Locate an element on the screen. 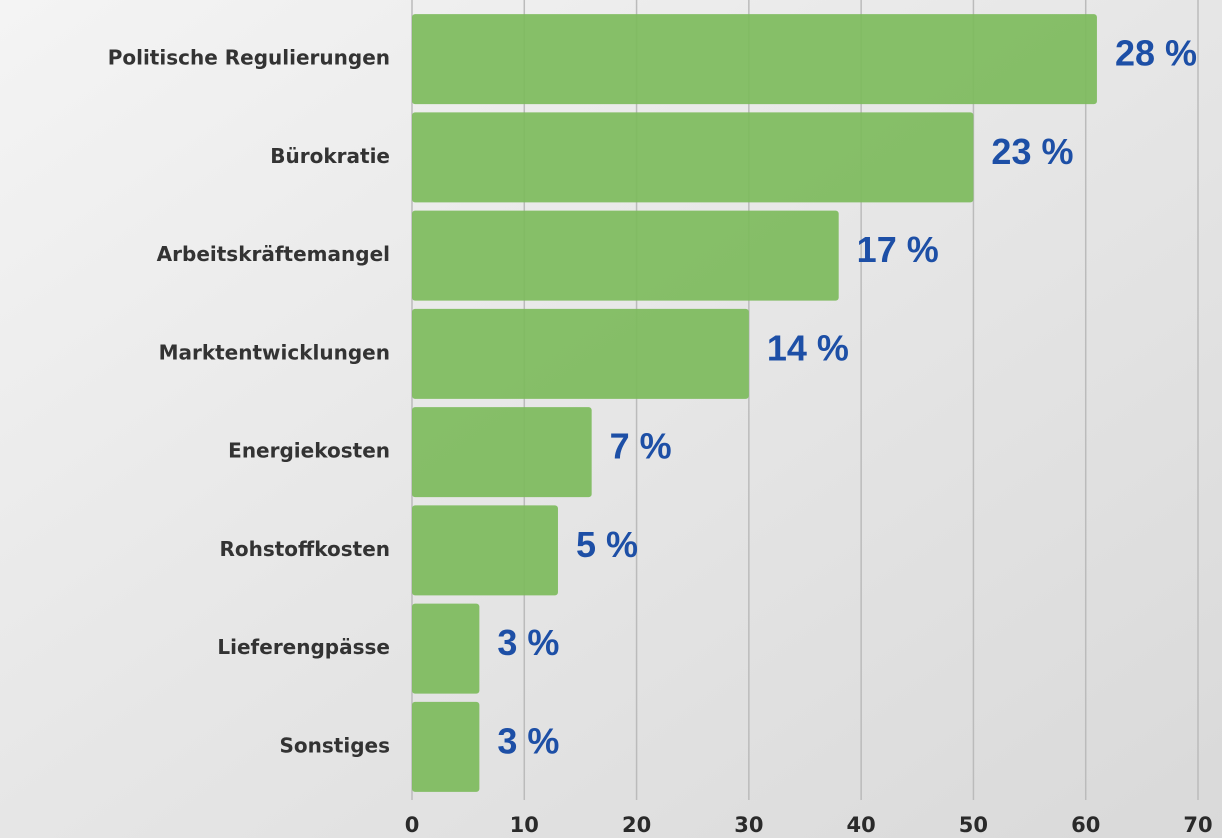 This screenshot has width=1222, height=838. y-tick-label: Bürokratie is located at coordinates (330, 156).